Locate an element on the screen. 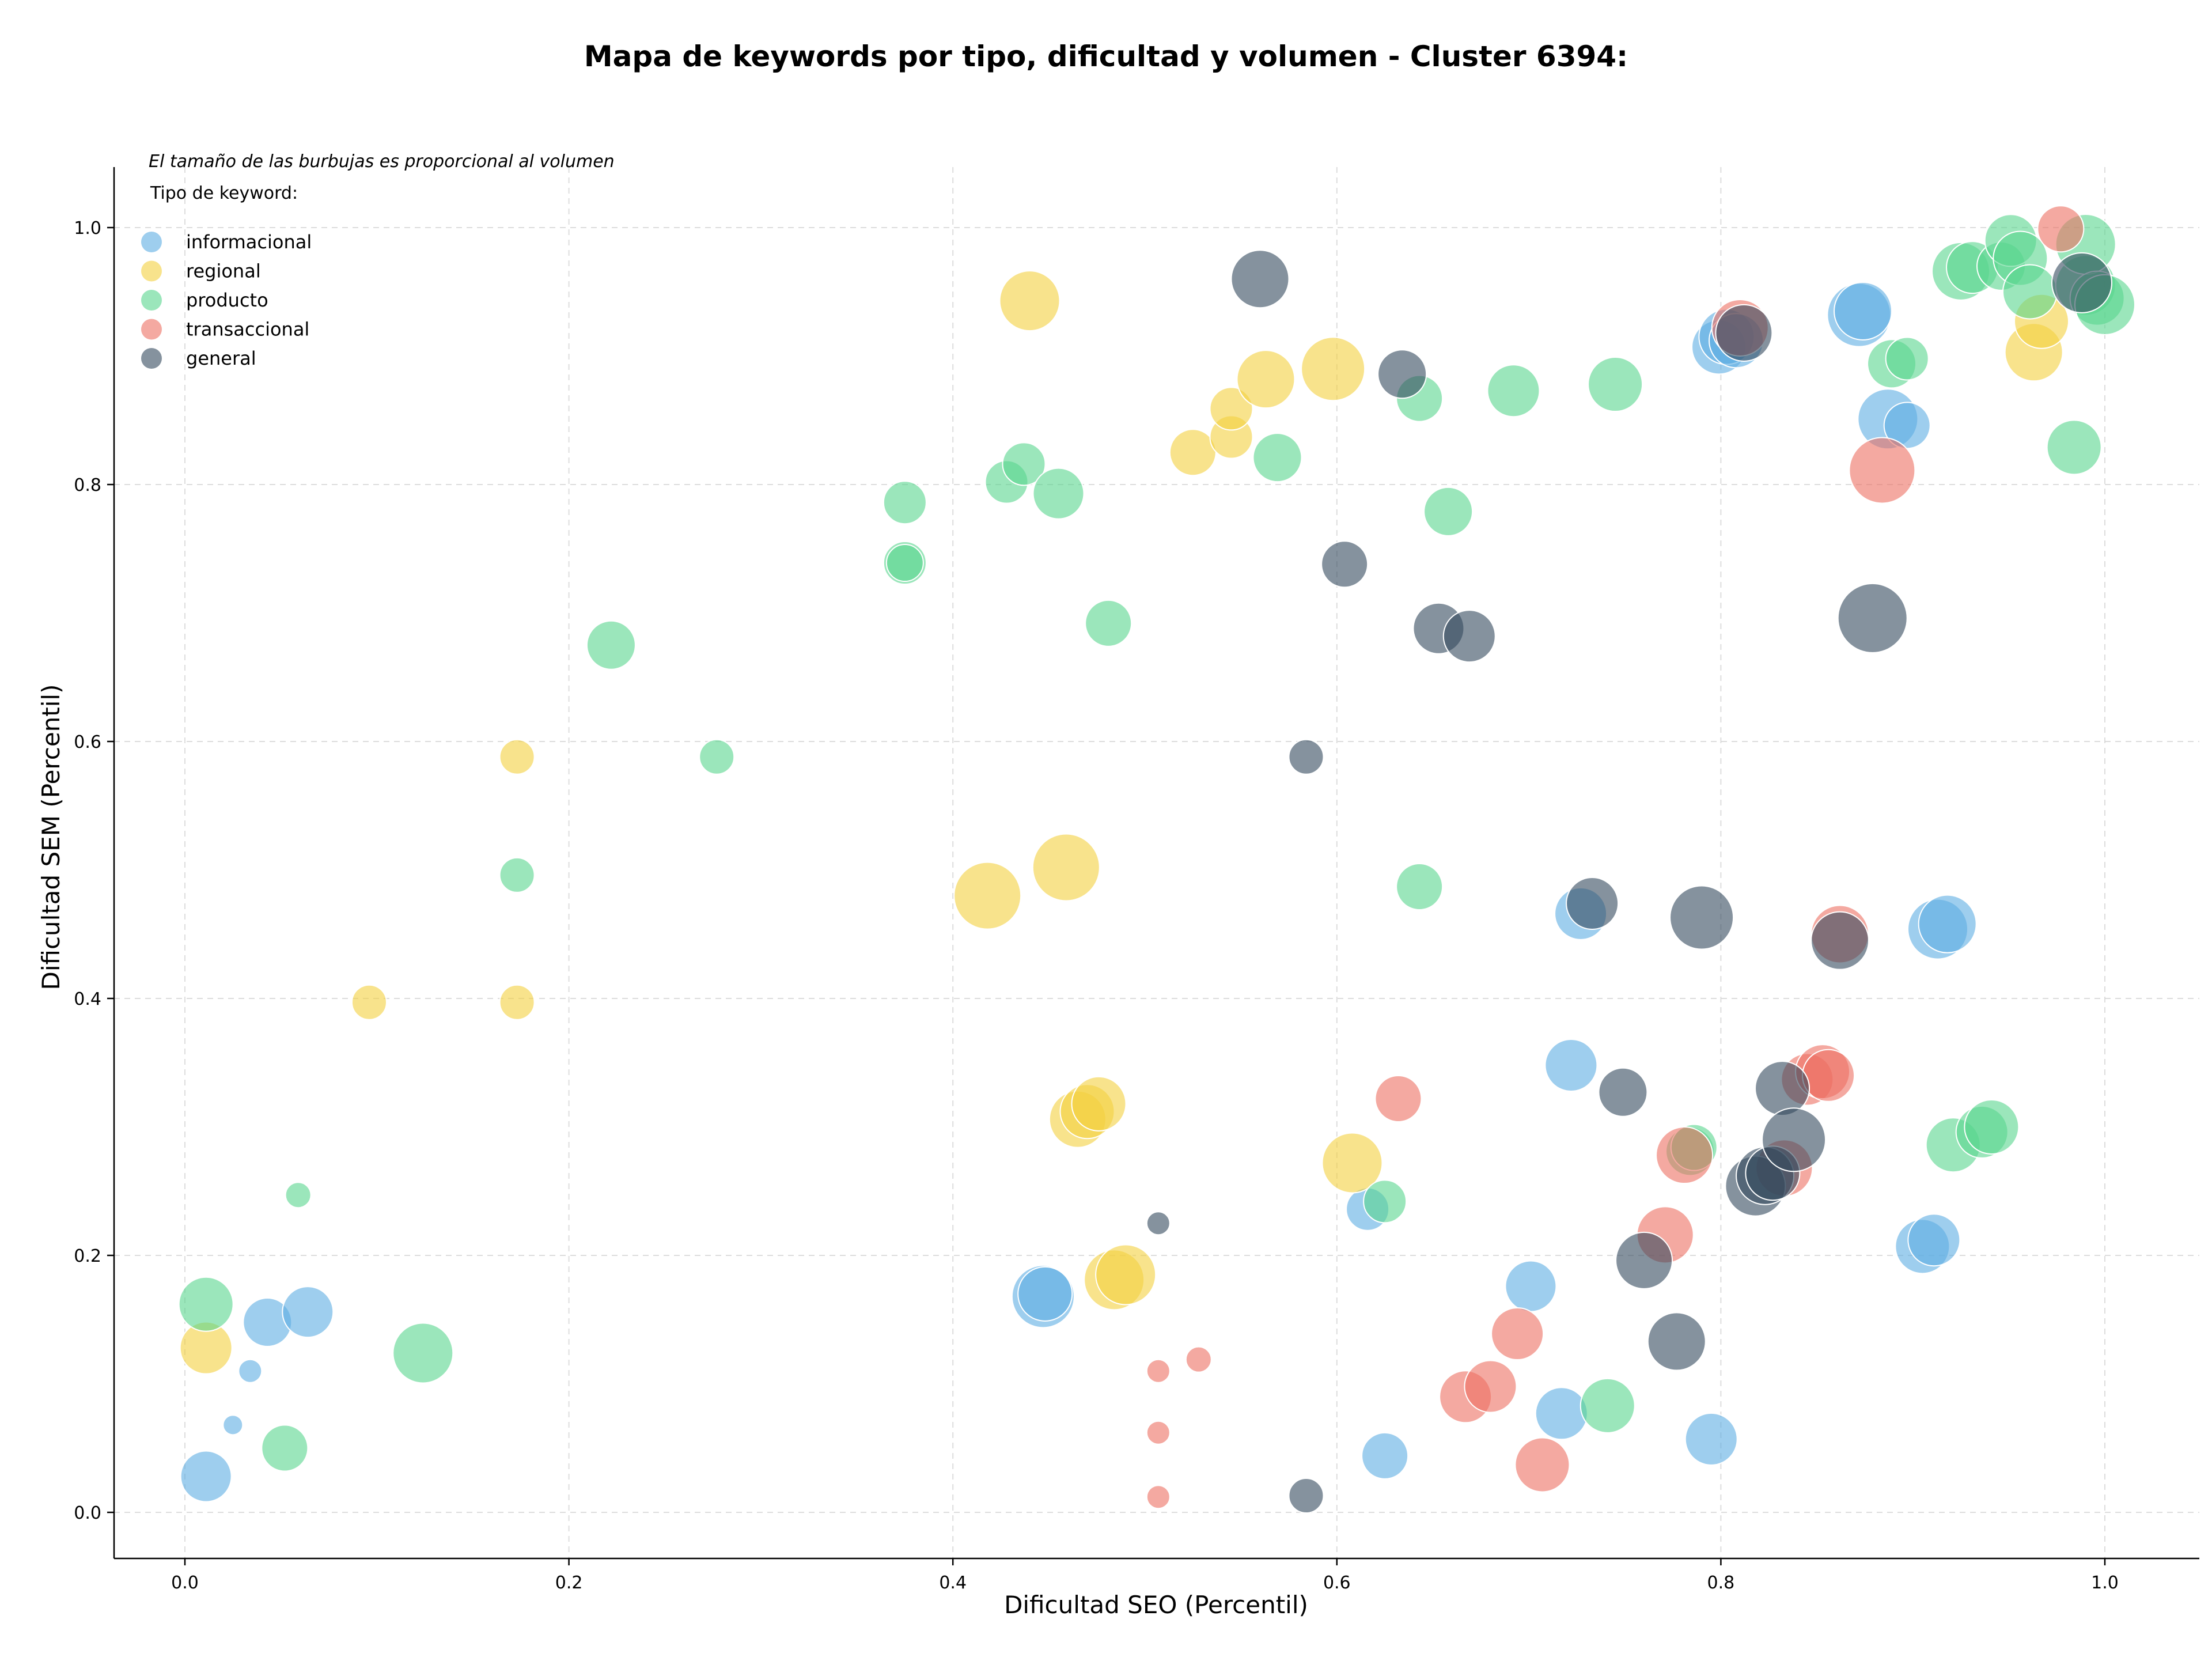  legend-marker-informacional is located at coordinates (151, 242).